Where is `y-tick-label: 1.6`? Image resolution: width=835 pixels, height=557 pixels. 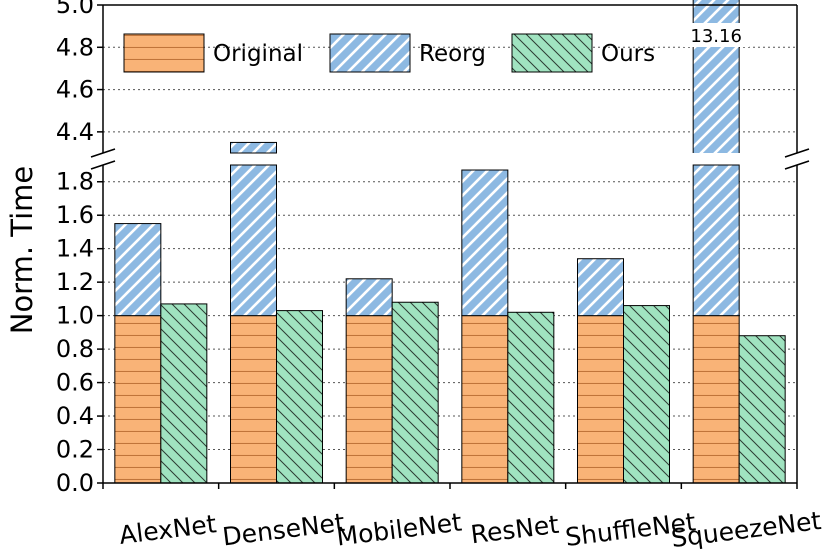
y-tick-label: 1.6 is located at coordinates (75, 215).